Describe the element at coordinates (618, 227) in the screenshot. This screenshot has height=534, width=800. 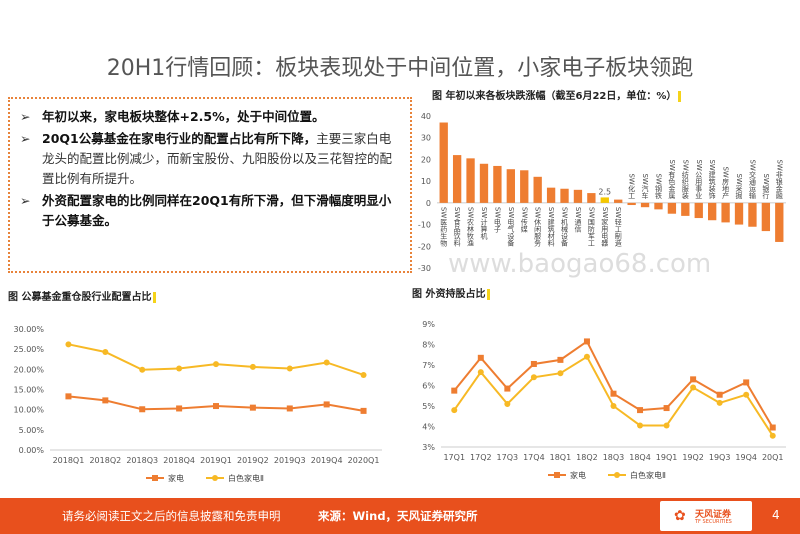
I see `x-category-label: SW轻工制造` at that location.